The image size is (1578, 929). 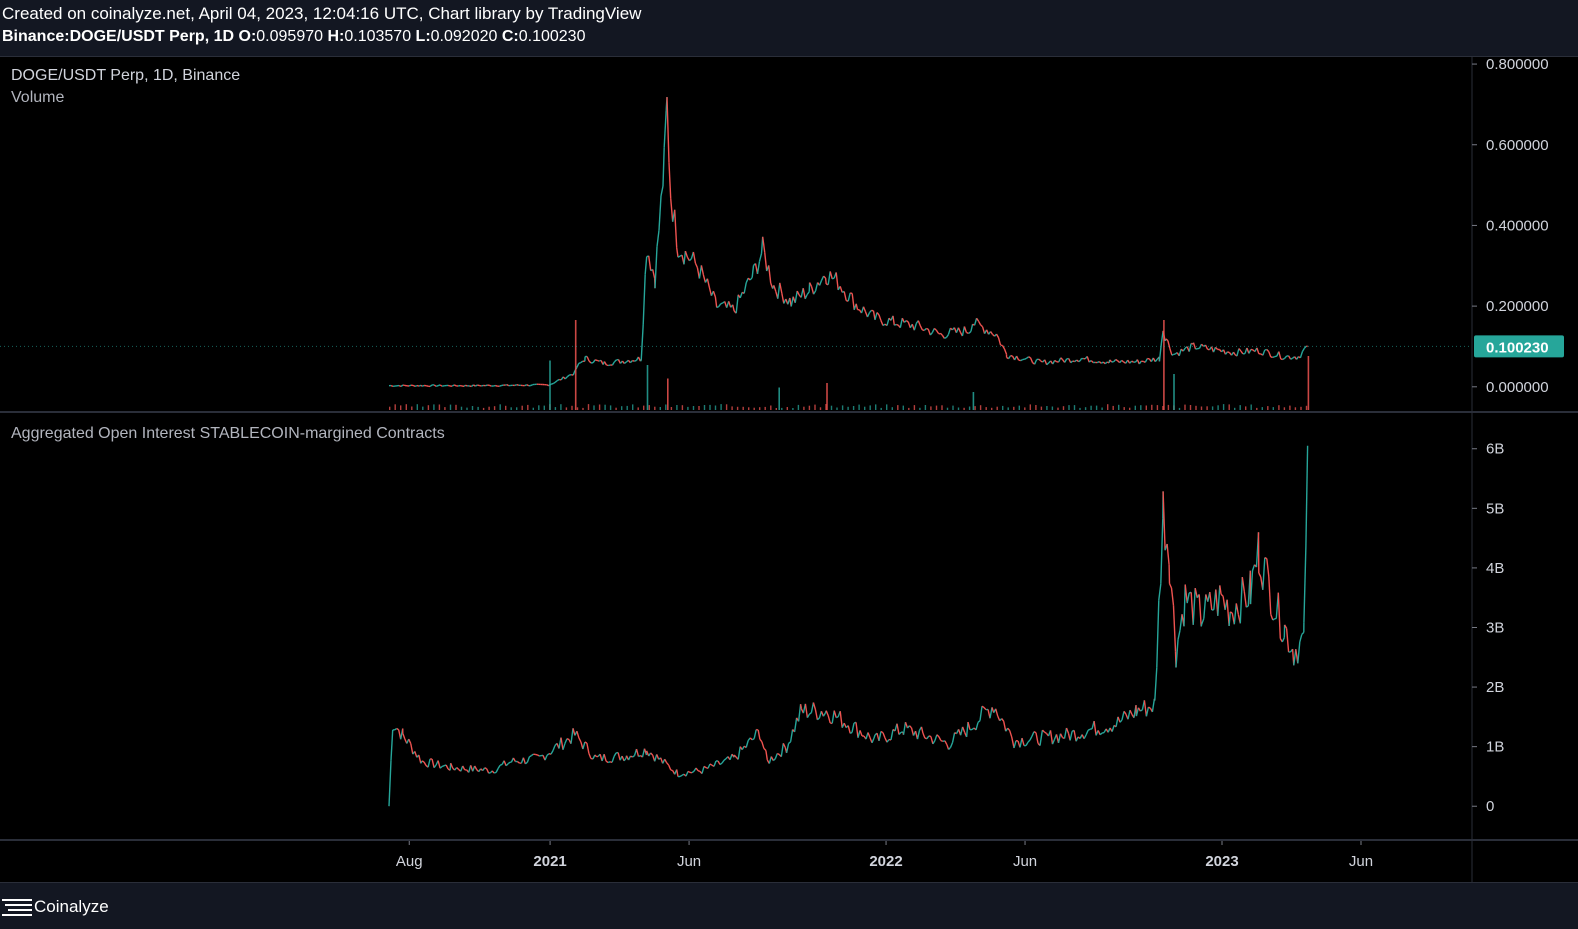 I want to click on price-tick-label: 0.600000, so click(x=1517, y=145).